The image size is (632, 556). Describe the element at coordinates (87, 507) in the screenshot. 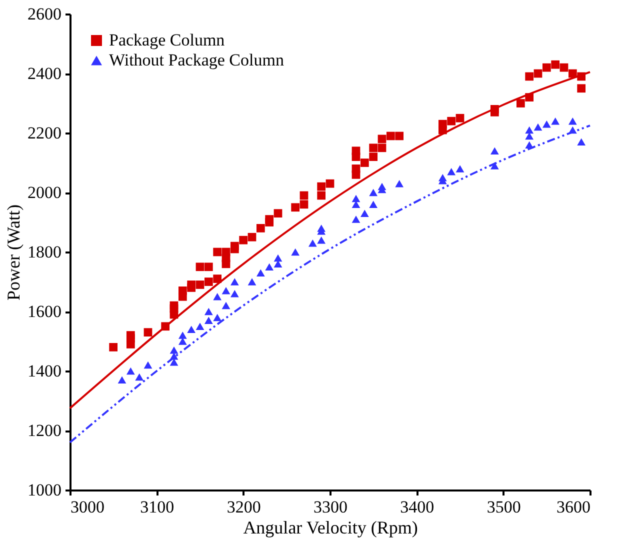

I see `x-tick-label: 3000` at that location.